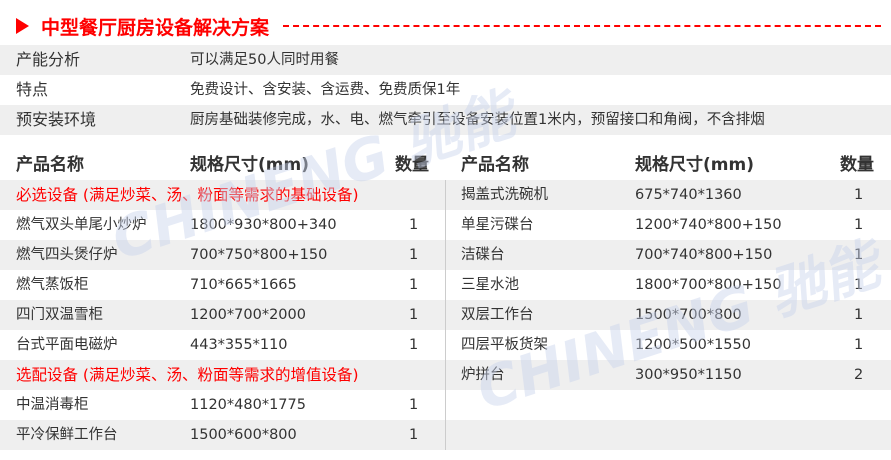 This screenshot has width=891, height=460. What do you see at coordinates (243, 285) in the screenshot?
I see `product-spec: 710*665*1665` at bounding box center [243, 285].